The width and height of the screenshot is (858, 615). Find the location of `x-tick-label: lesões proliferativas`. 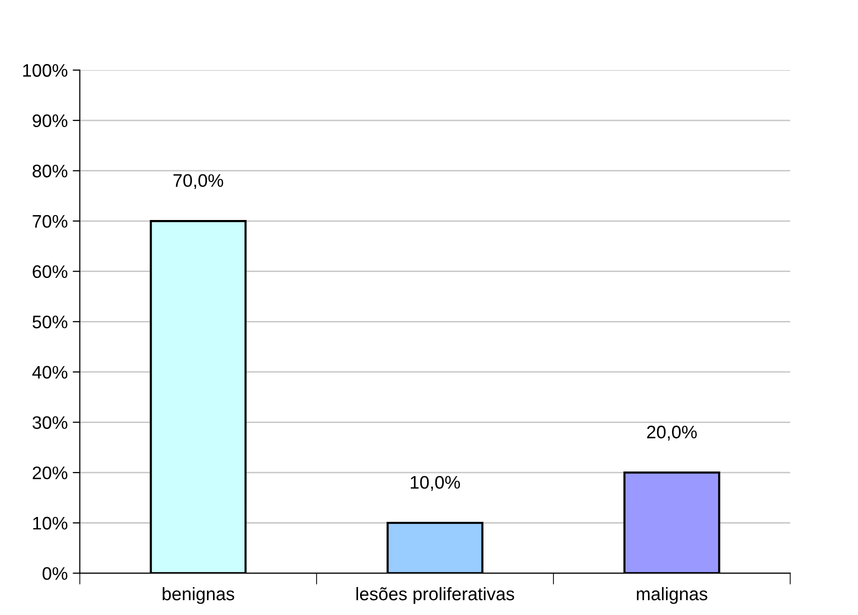

x-tick-label: lesões proliferativas is located at coordinates (435, 595).